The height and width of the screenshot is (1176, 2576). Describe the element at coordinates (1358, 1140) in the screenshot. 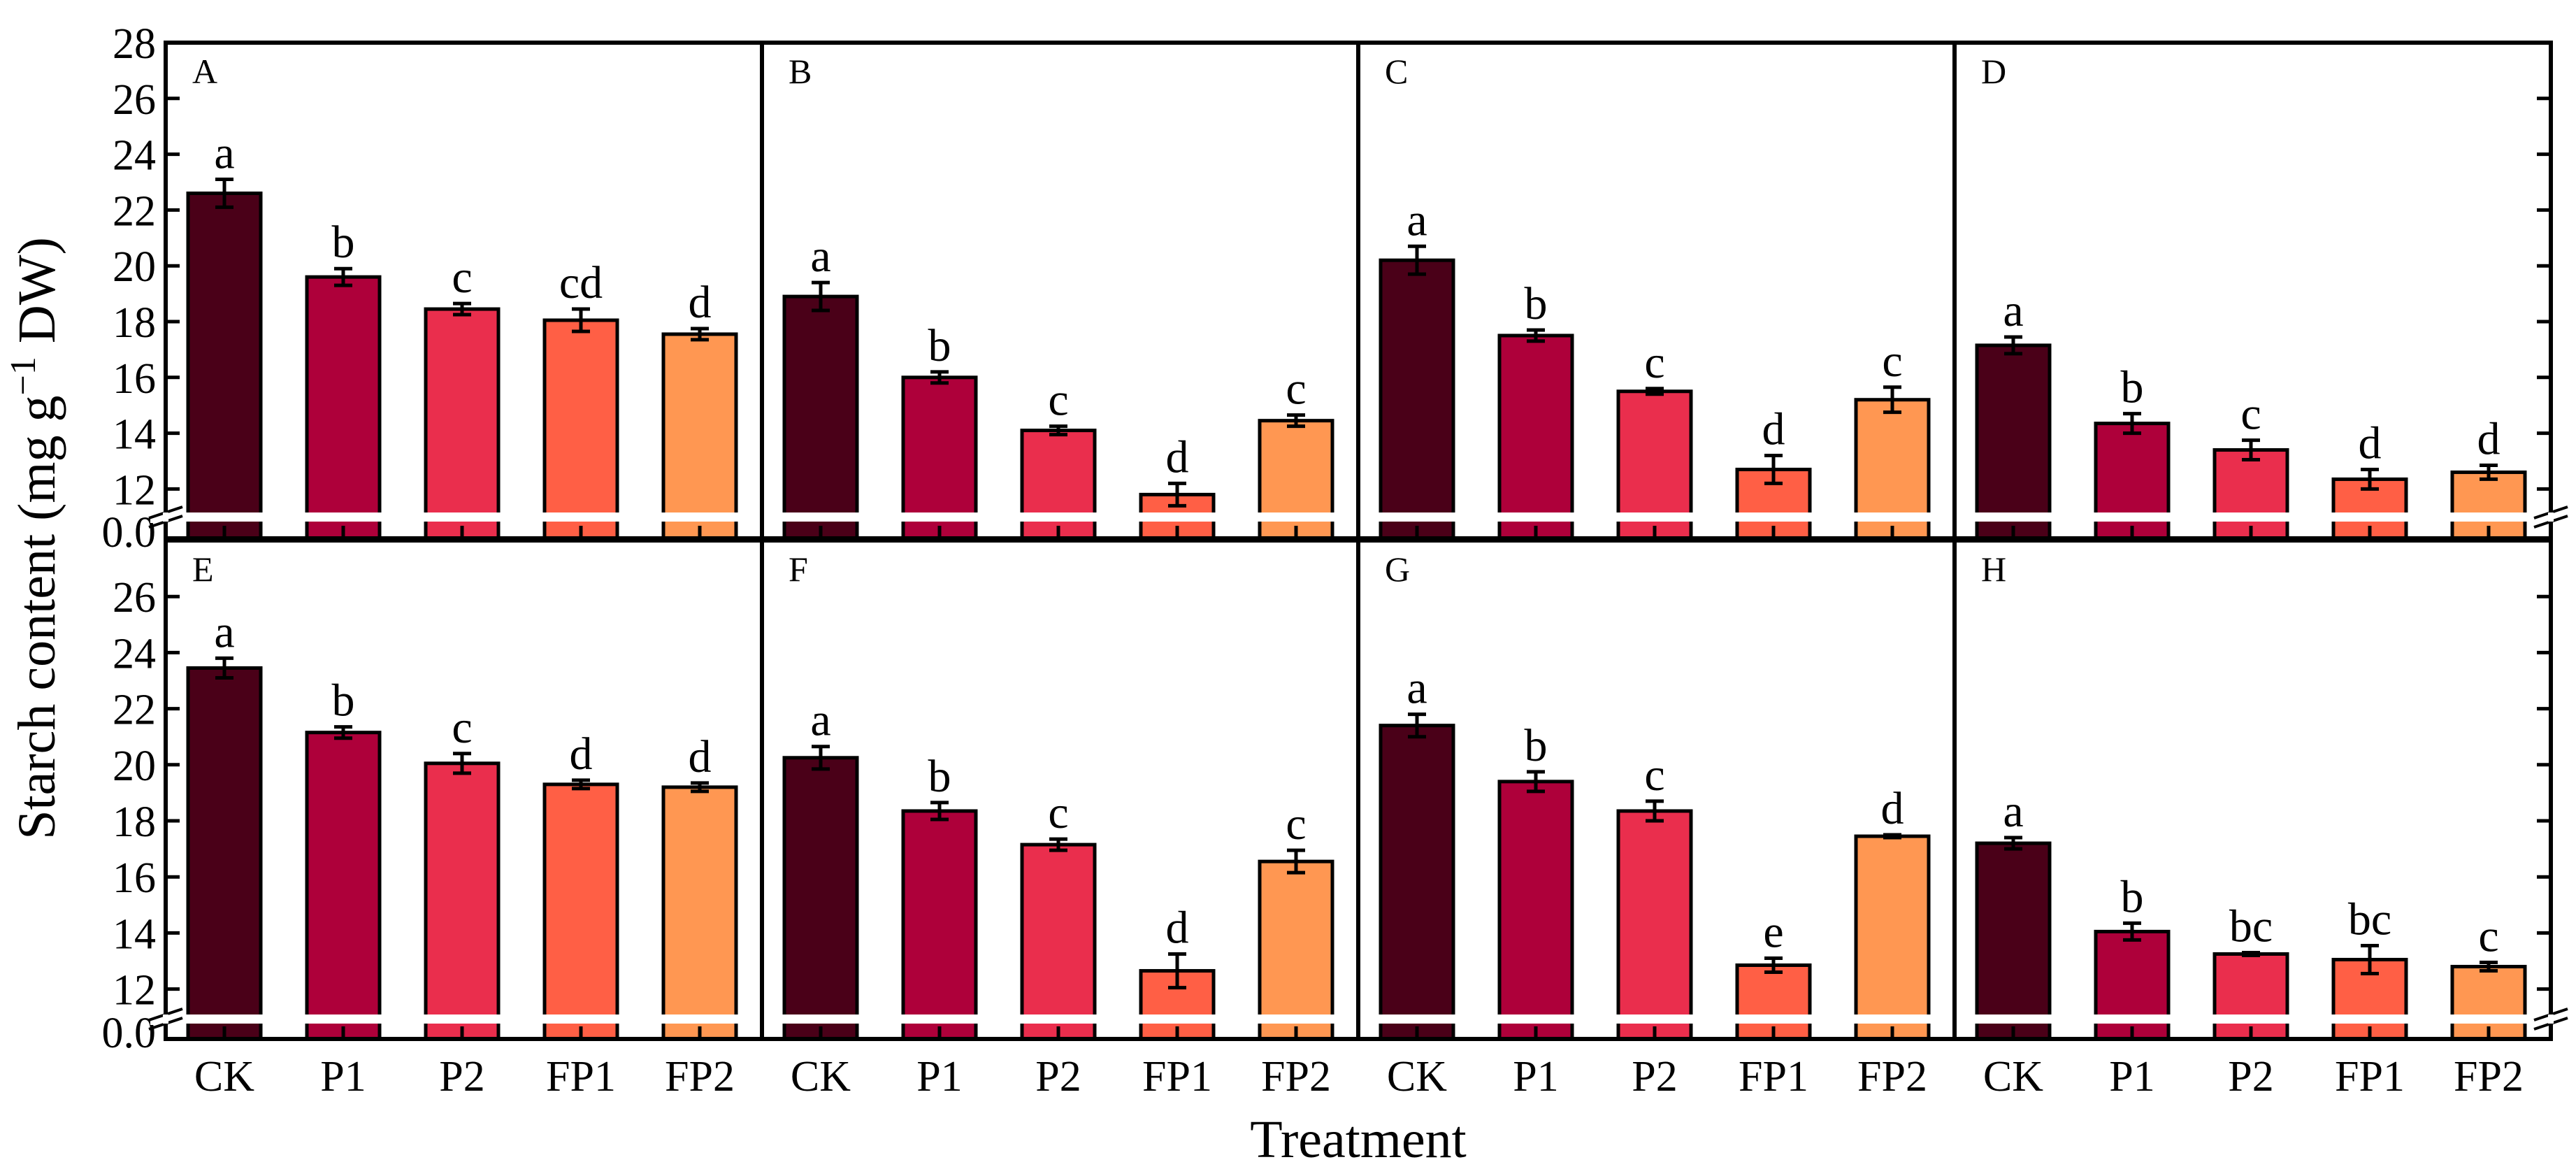

I see `x-axis-label: Treatment` at that location.